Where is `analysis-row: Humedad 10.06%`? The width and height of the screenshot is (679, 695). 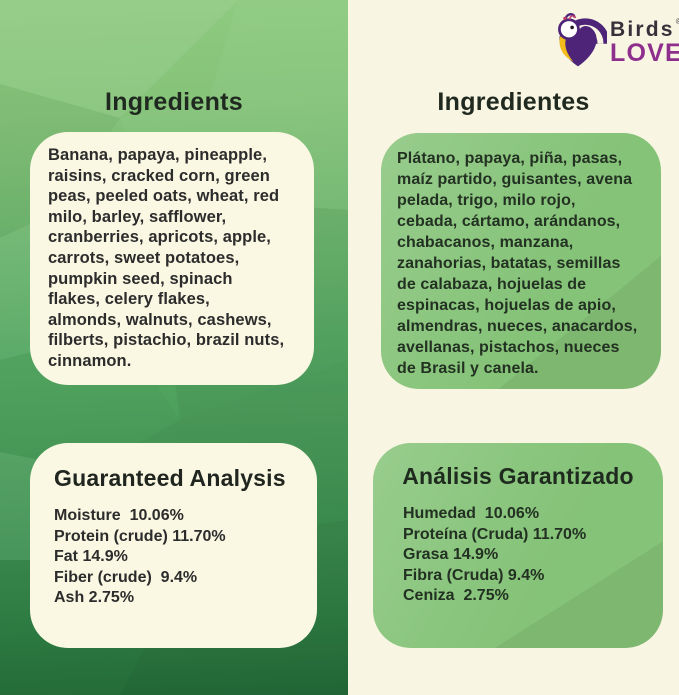
analysis-row: Humedad 10.06% is located at coordinates (471, 513).